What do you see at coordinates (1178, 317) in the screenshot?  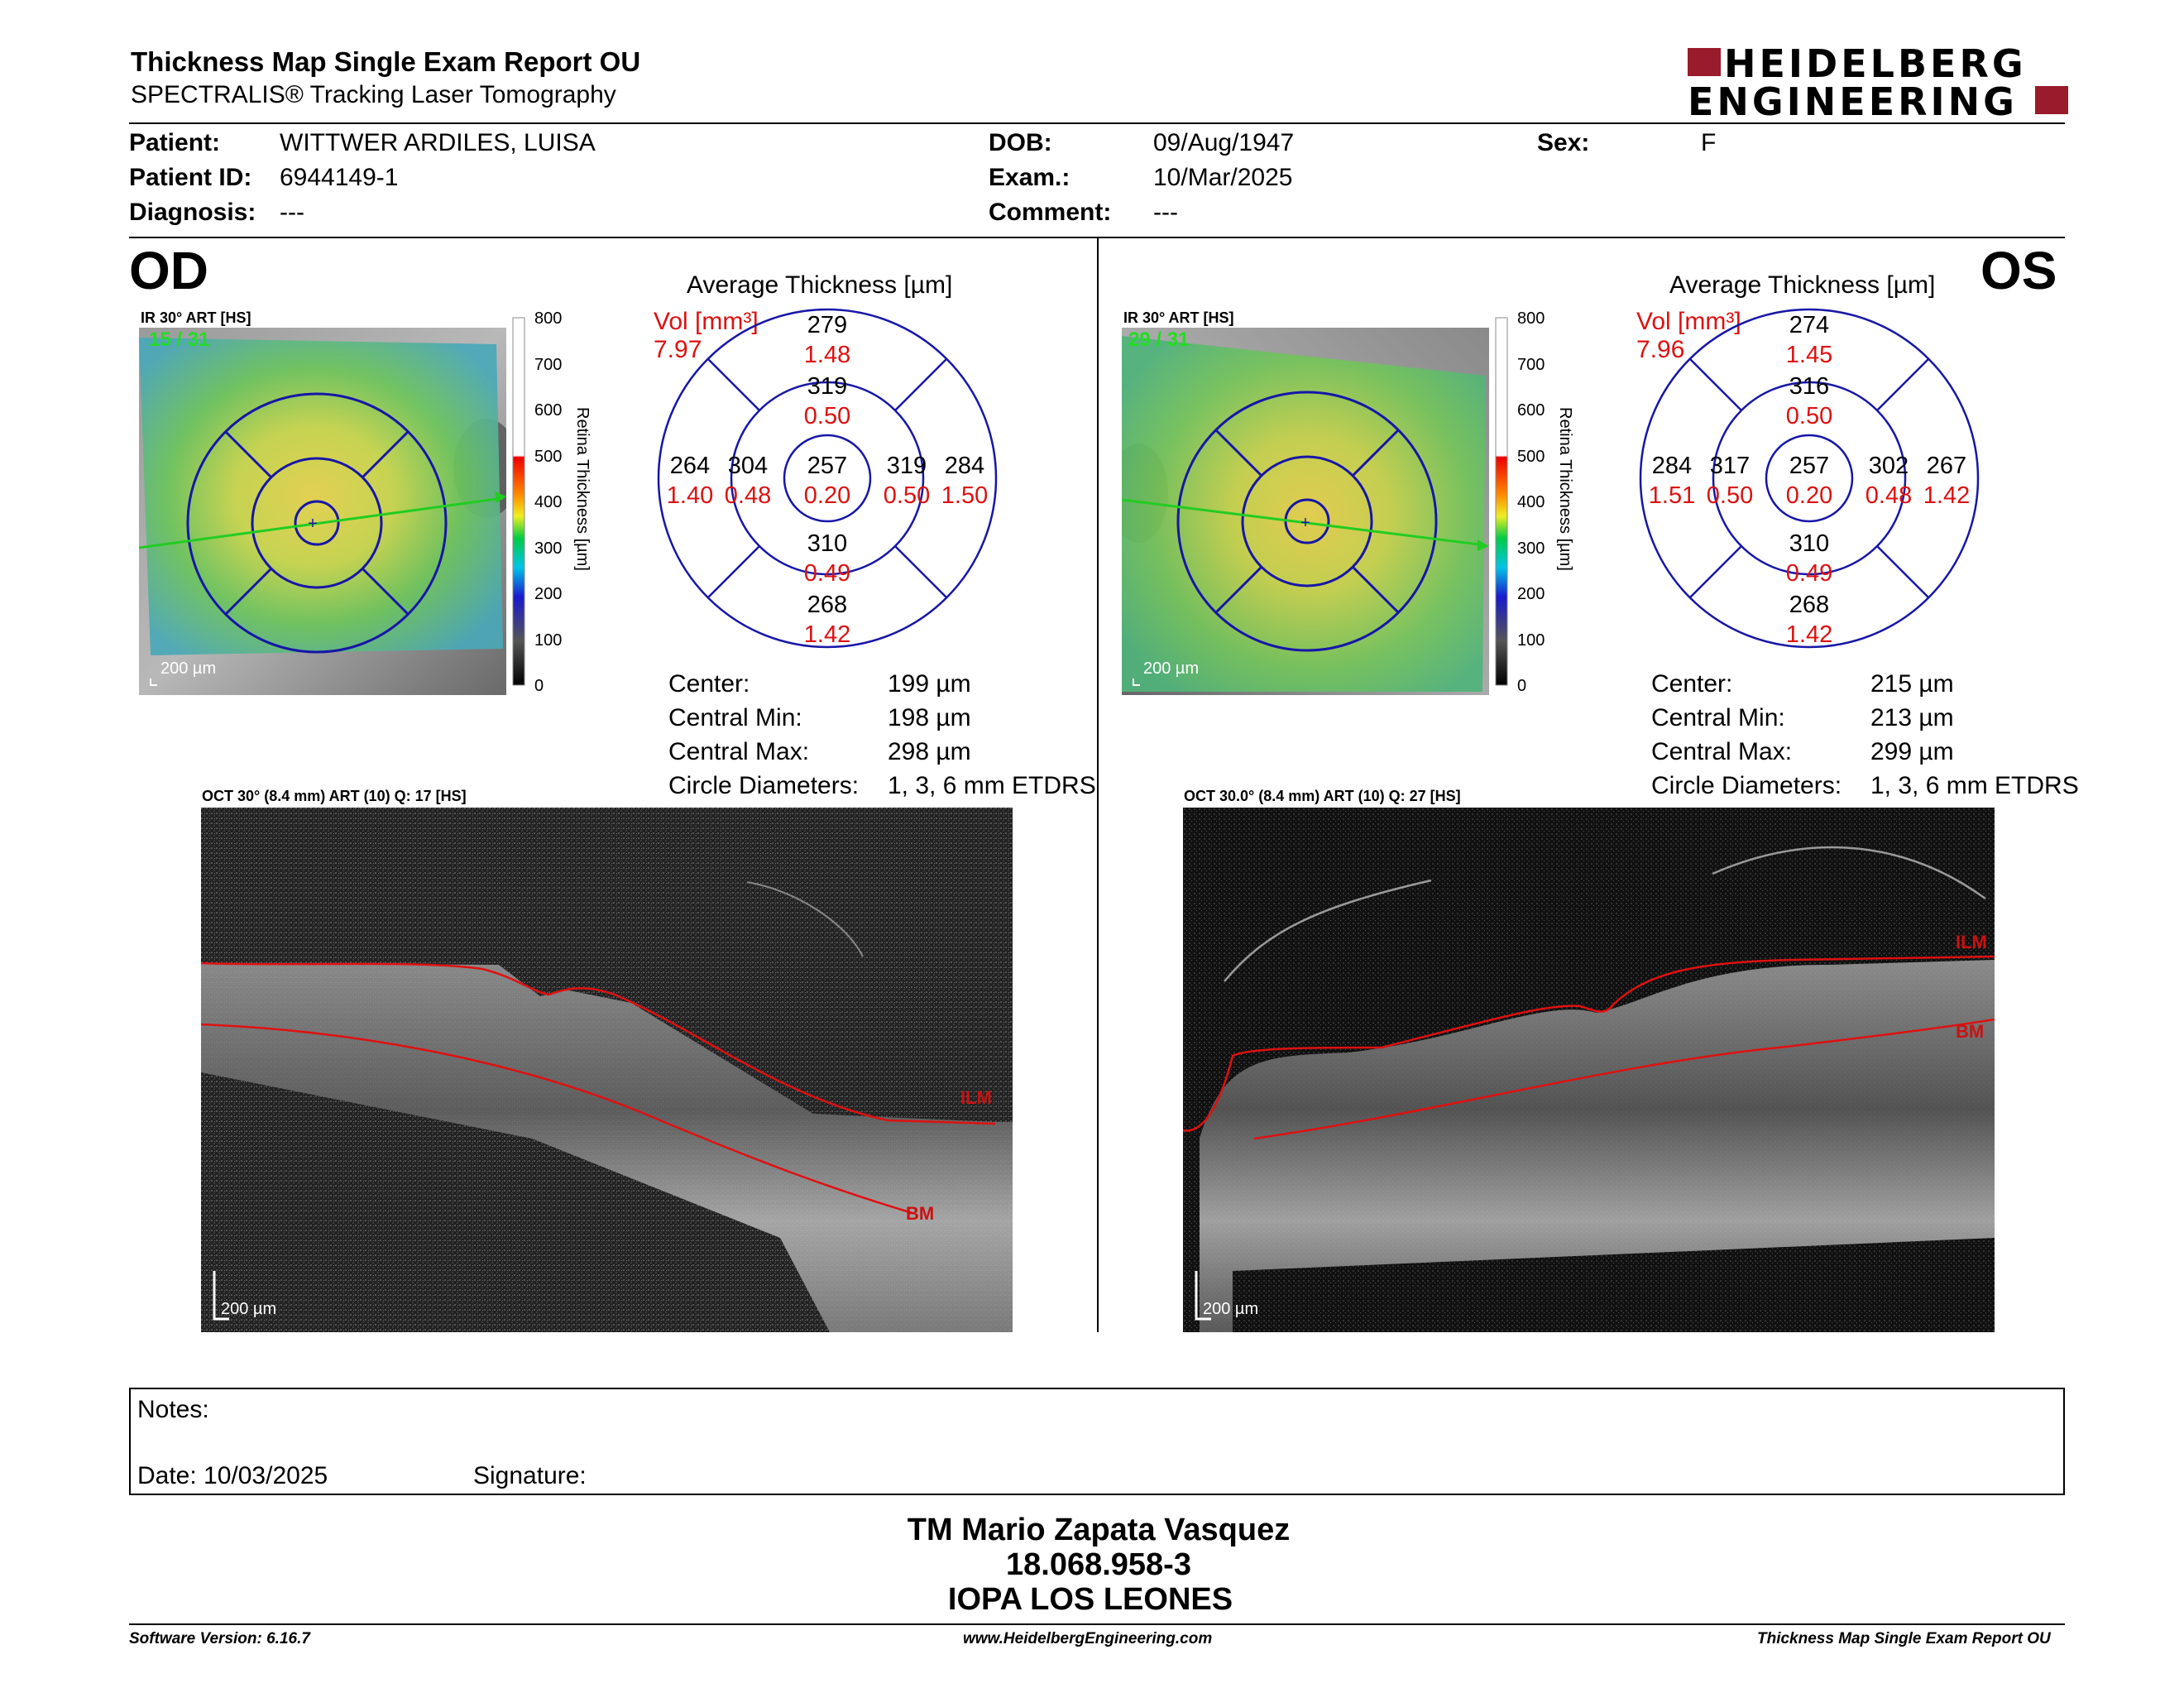 I see `os-ir-header: IR 30° ART [HS]` at bounding box center [1178, 317].